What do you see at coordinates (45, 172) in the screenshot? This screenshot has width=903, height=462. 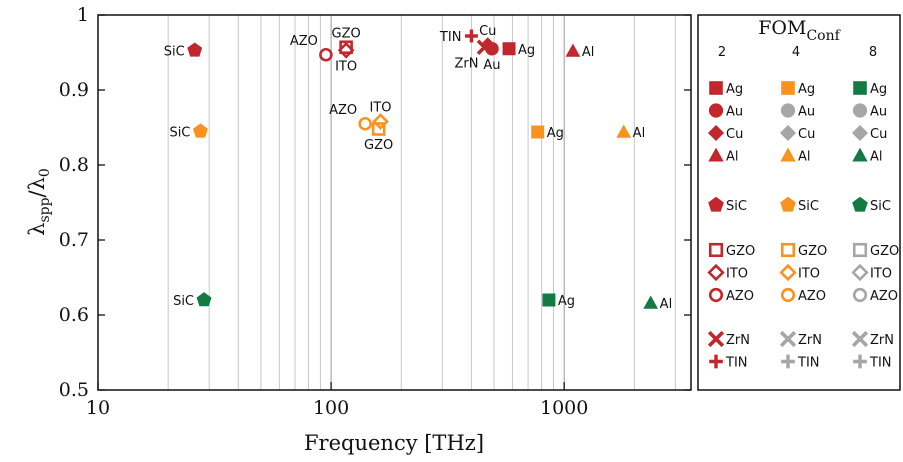 I see `y-axis-title-sub2: 0` at bounding box center [45, 172].